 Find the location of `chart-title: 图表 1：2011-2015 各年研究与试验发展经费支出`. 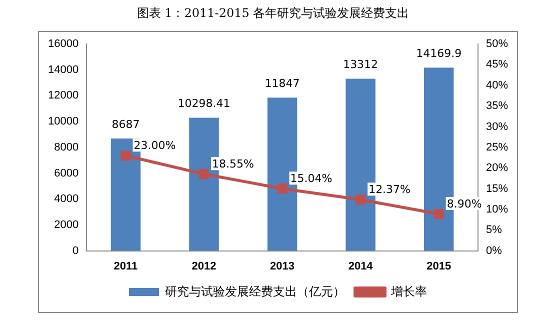

chart-title: 图表 1：2011-2015 各年研究与试验发展经费支出 is located at coordinates (273, 13).